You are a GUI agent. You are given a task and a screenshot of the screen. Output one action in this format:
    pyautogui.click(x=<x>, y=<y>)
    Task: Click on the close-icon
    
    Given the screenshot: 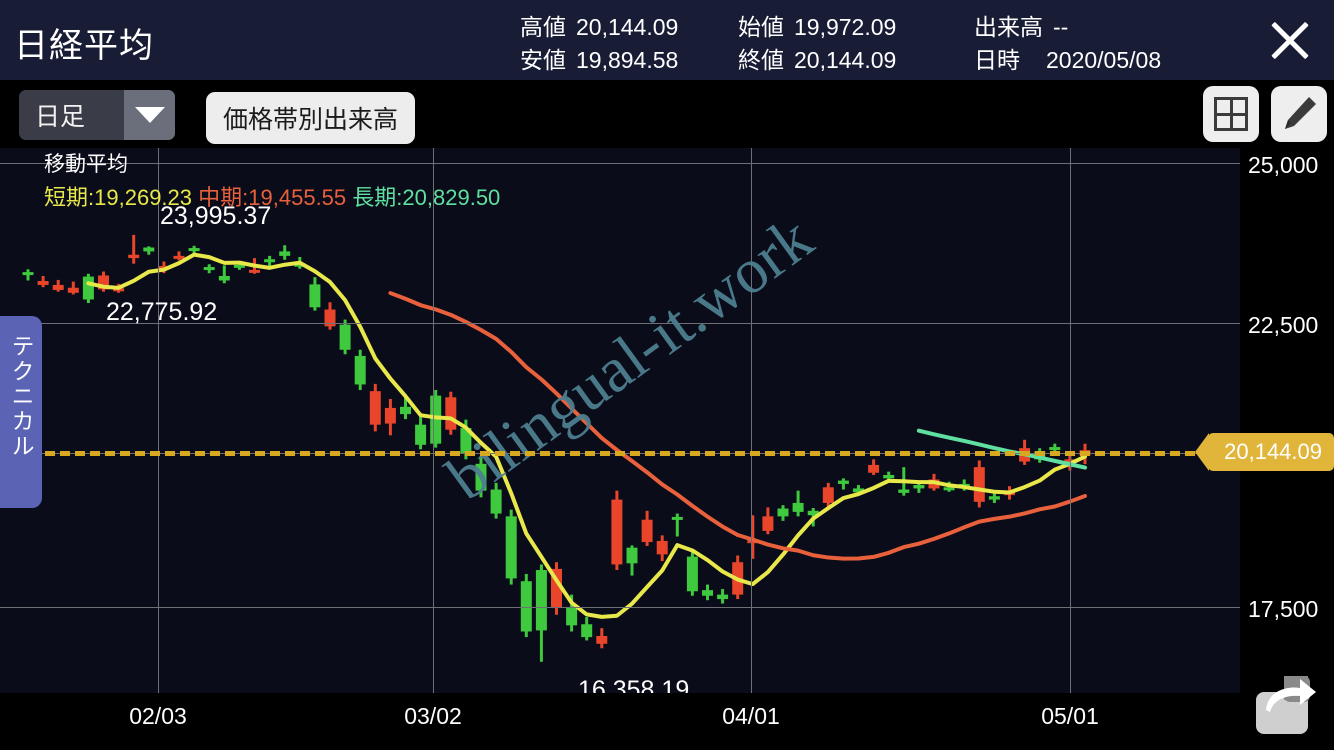 What is the action you would take?
    pyautogui.click(x=1290, y=40)
    